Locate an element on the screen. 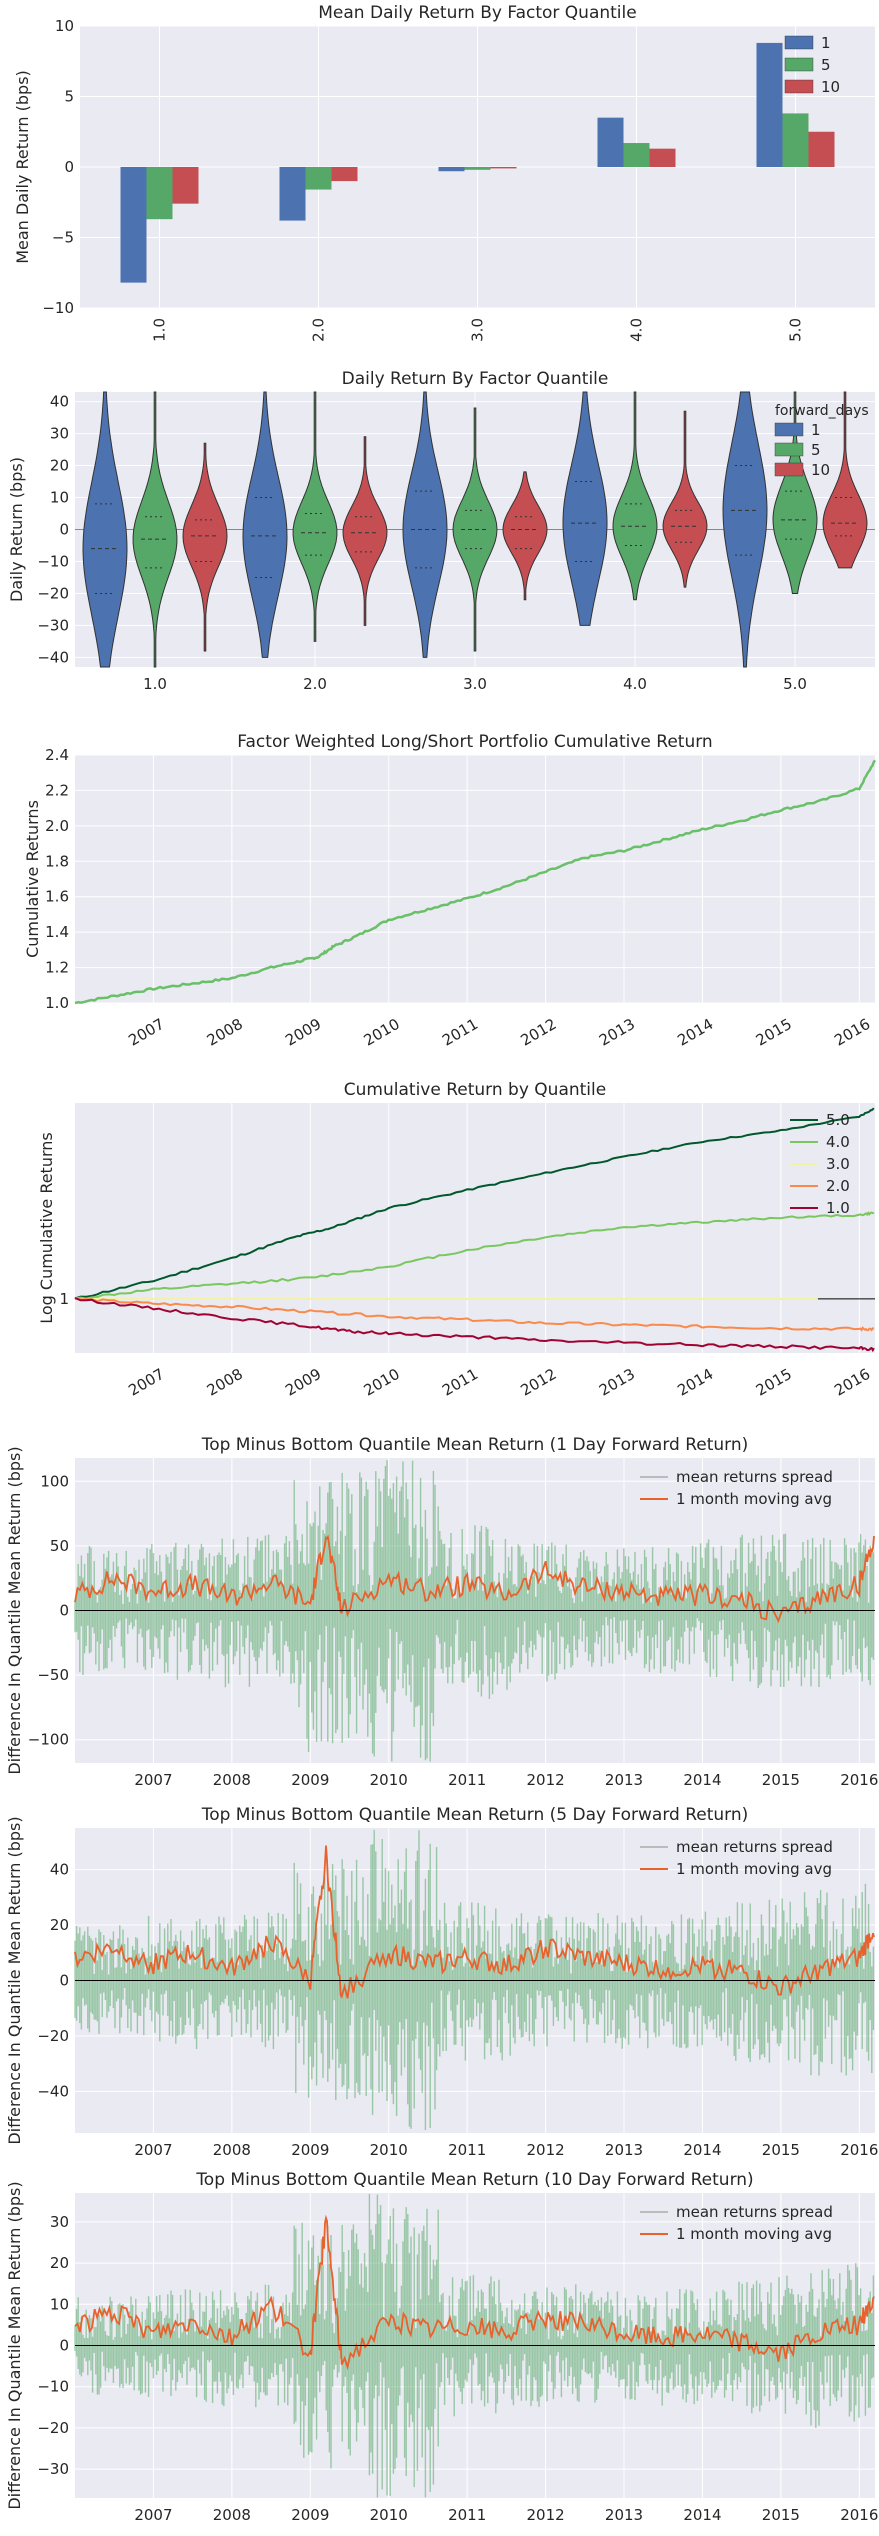  y-axis-label: Log Cumulative Returns is located at coordinates (46, 1228).